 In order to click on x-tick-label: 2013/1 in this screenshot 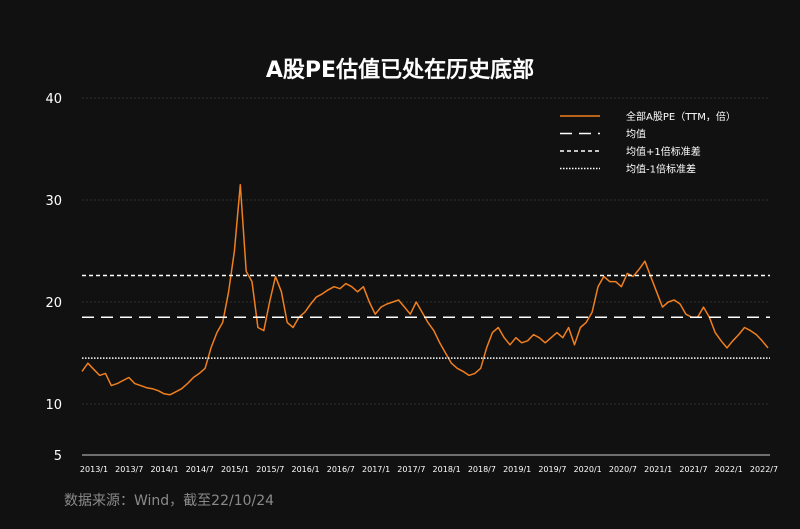, I will do `click(94, 469)`.